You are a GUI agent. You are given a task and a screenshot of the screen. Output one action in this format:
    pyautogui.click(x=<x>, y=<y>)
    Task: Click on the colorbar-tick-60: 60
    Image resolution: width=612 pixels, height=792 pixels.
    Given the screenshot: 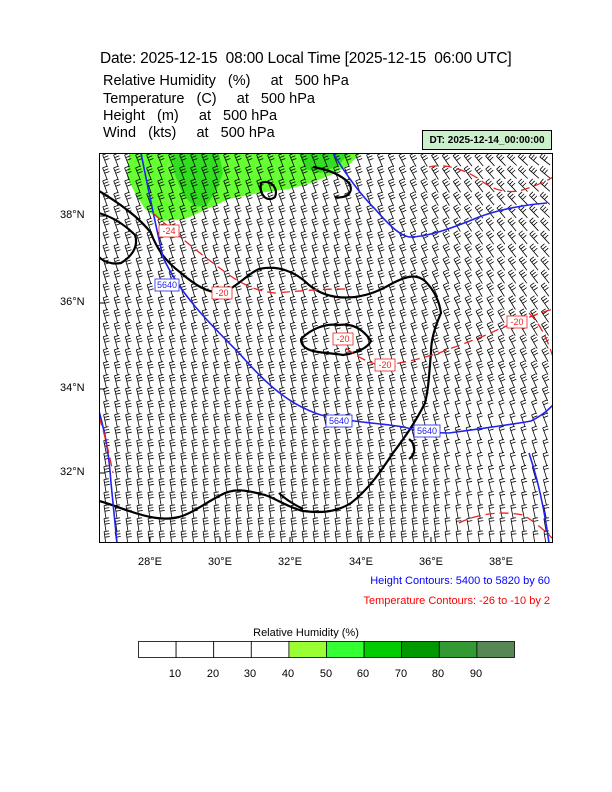 What is the action you would take?
    pyautogui.click(x=363, y=674)
    